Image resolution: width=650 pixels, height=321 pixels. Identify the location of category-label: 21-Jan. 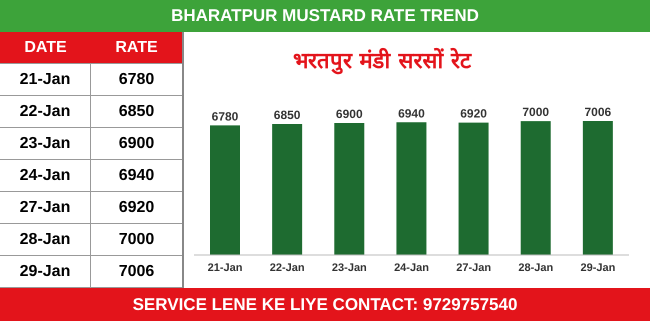
(45, 80).